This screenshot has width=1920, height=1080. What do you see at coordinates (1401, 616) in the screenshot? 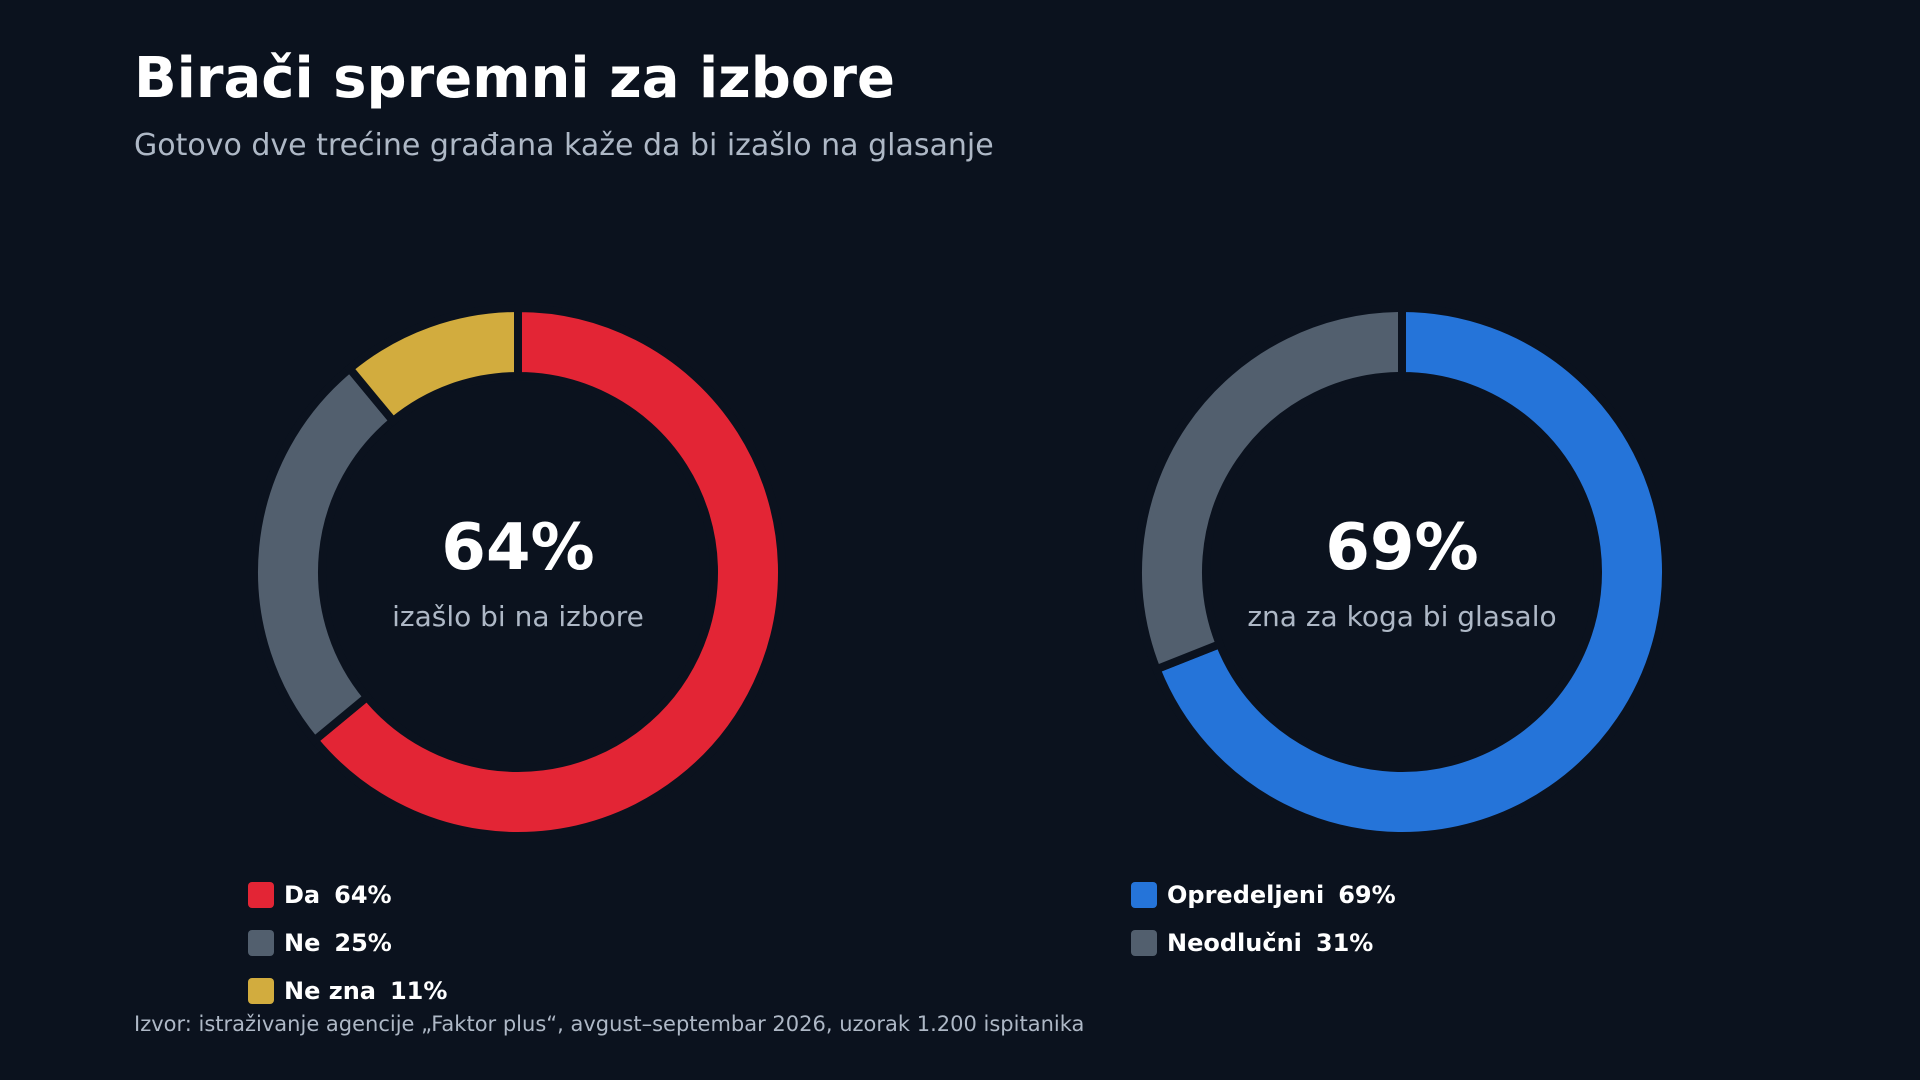
I see `decided-center-label: zna za koga bi glasalo` at bounding box center [1401, 616].